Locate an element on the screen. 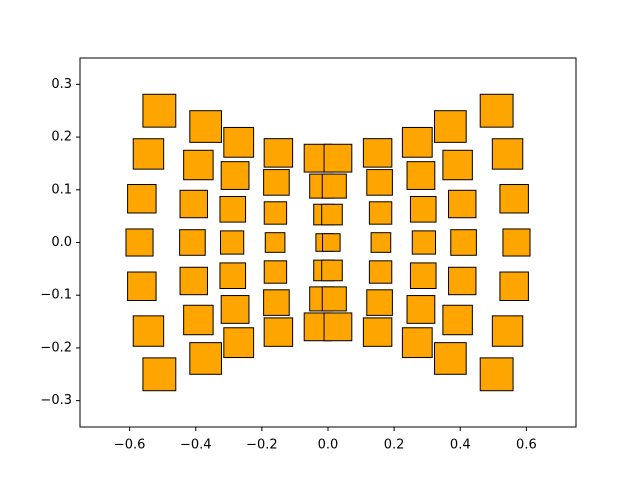  x-tick-label: 0.2 is located at coordinates (394, 445).